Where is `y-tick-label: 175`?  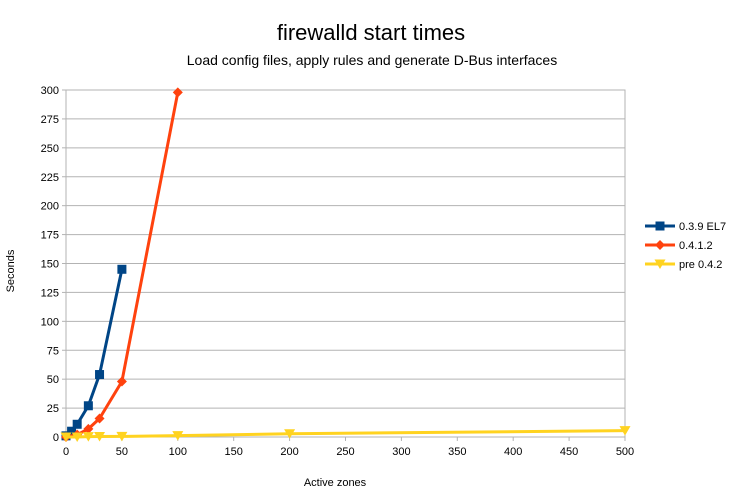
y-tick-label: 175 is located at coordinates (50, 236).